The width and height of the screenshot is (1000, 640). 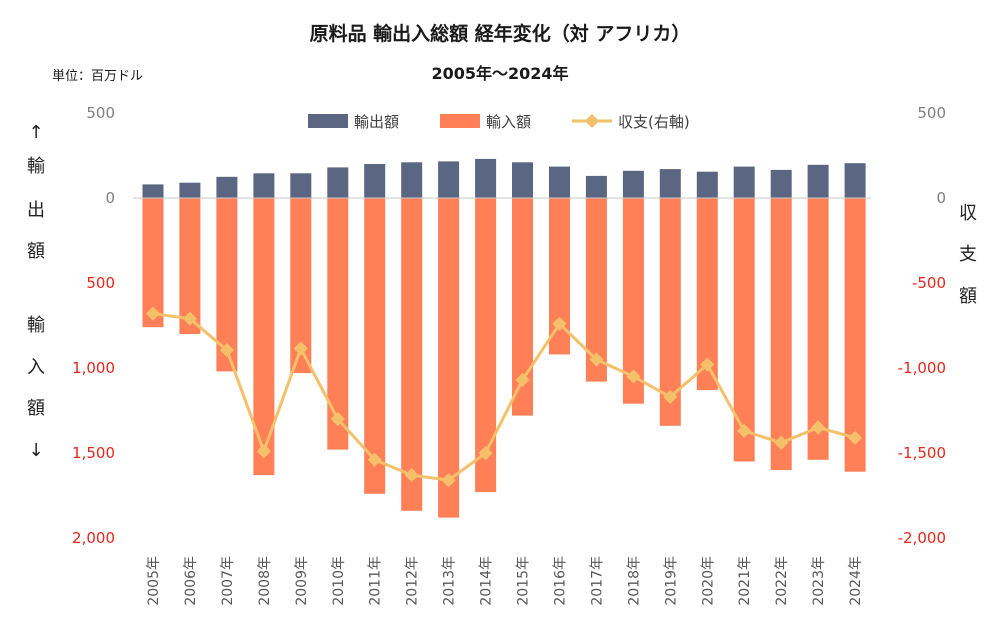 I want to click on x-tick-label: 2013年, so click(x=450, y=581).